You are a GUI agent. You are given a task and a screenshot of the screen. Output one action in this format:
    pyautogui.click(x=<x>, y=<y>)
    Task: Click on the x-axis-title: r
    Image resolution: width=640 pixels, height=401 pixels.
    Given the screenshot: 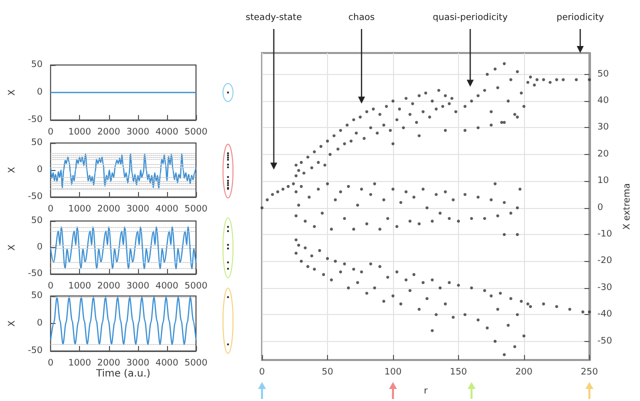 What is the action you would take?
    pyautogui.click(x=426, y=391)
    